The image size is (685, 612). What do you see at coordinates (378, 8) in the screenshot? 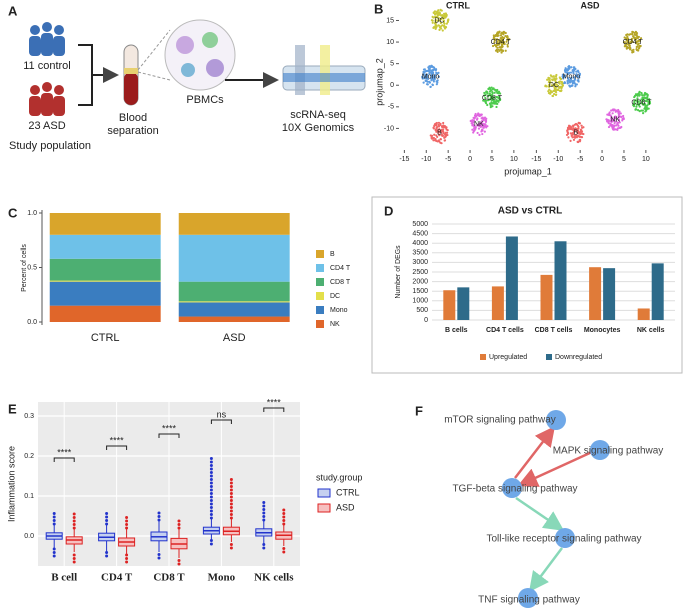
I see `panel-label: B` at bounding box center [378, 8].